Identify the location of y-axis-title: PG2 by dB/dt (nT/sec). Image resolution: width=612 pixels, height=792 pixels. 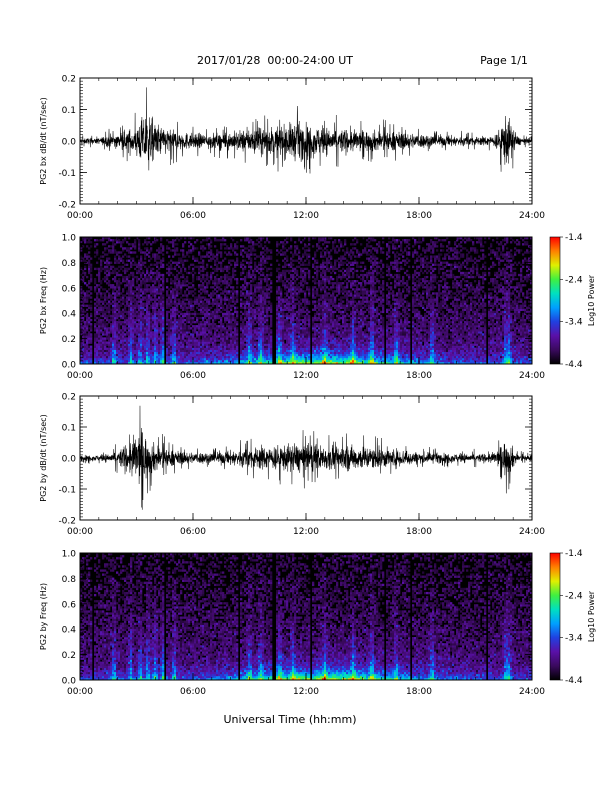
(43, 457).